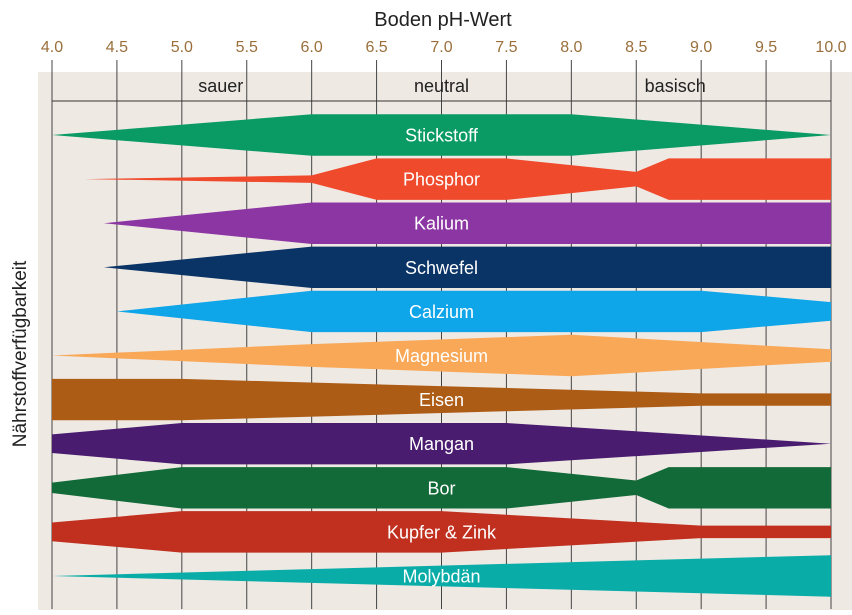 The image size is (852, 615). I want to click on x-tick-labels: 4.0 4.5 5.0 5.5 6.0 6.5 7.0 7.5 8.0 8.5 9.0 9.5 10.0, so click(444, 47).